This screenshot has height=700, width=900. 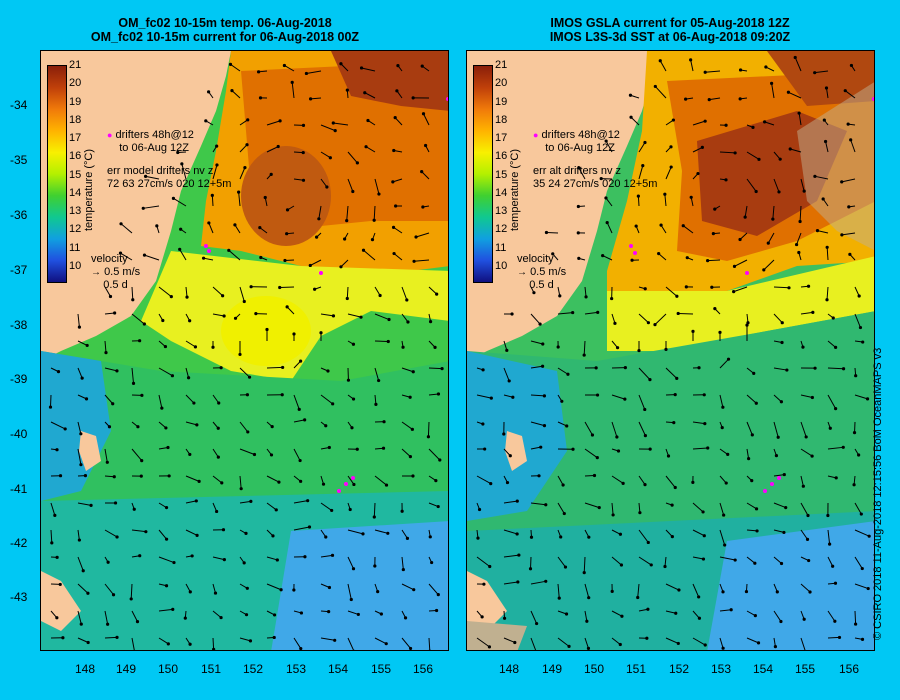 I want to click on colorbar-tick: 21, so click(x=501, y=65).